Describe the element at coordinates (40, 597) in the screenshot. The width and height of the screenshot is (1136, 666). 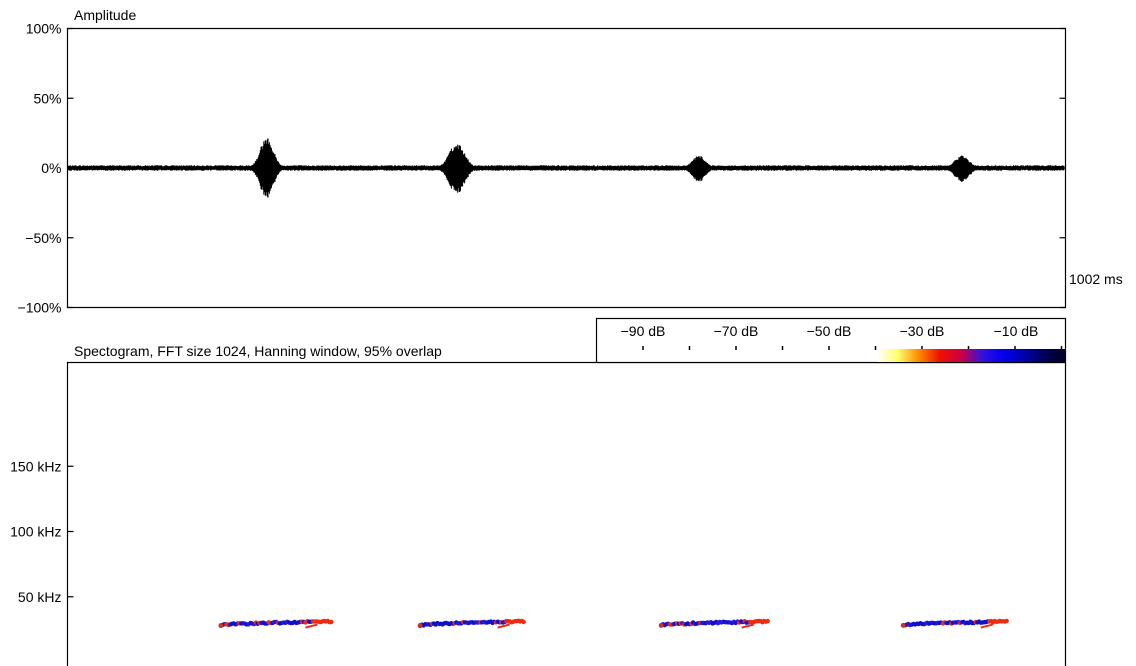
I see `spectrogram-y-tick-label: 50 kHz` at that location.